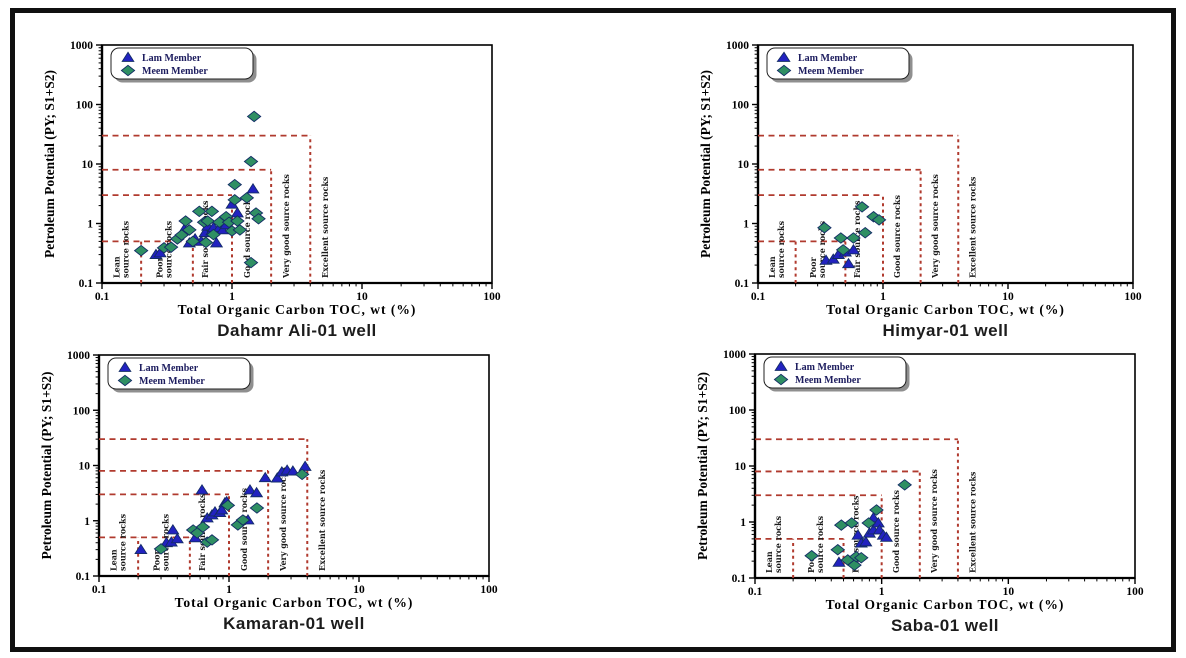  Describe the element at coordinates (945, 625) in the screenshot. I see `panel-title: Saba-01 well` at that location.